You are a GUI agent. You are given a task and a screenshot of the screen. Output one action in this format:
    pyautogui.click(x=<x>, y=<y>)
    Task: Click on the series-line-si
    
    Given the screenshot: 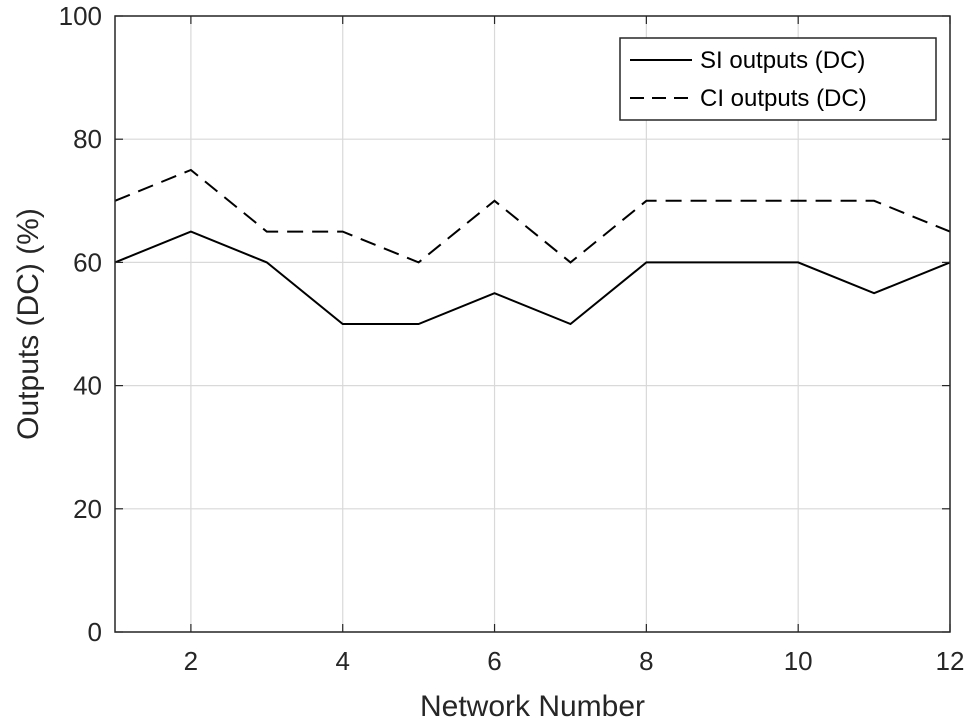 What is the action you would take?
    pyautogui.click(x=532, y=278)
    